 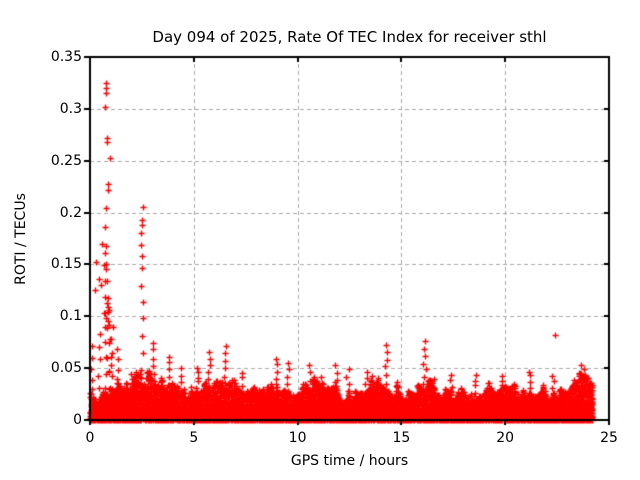 I want to click on y-tick-label: 0.1, so click(x=70, y=316).